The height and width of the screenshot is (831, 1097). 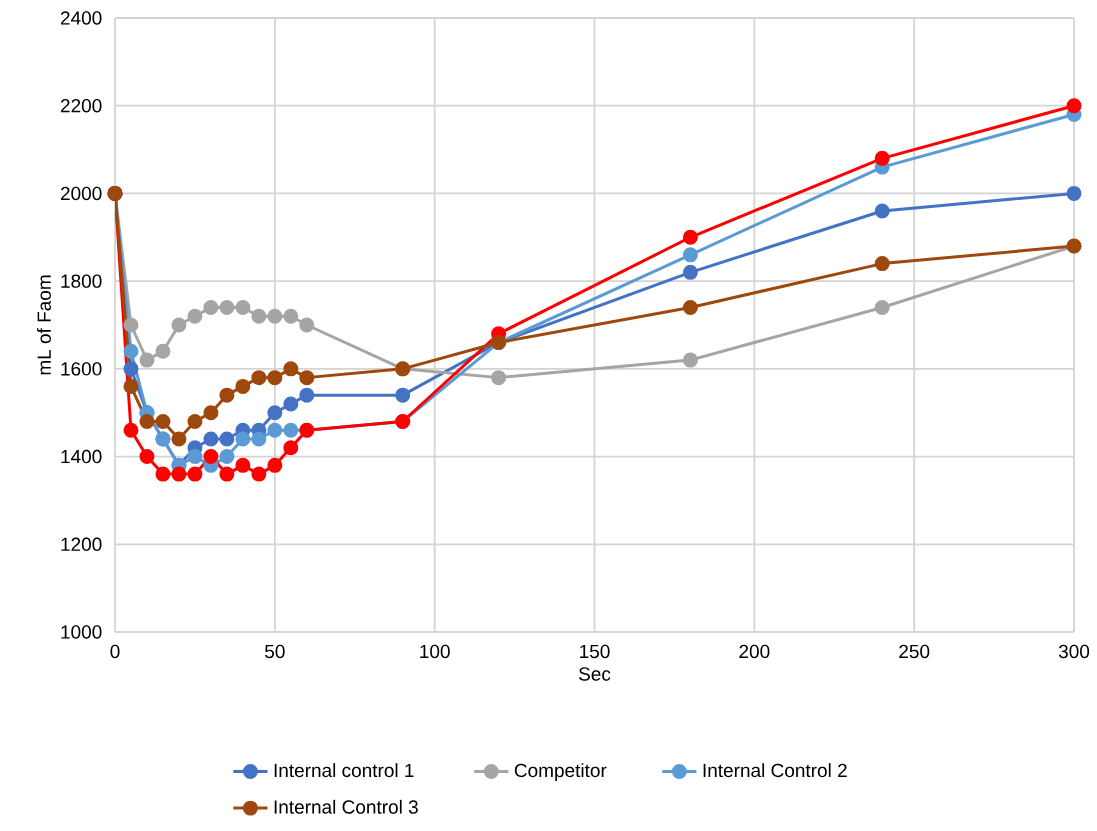 What do you see at coordinates (914, 651) in the screenshot?
I see `x-tick-label: 250` at bounding box center [914, 651].